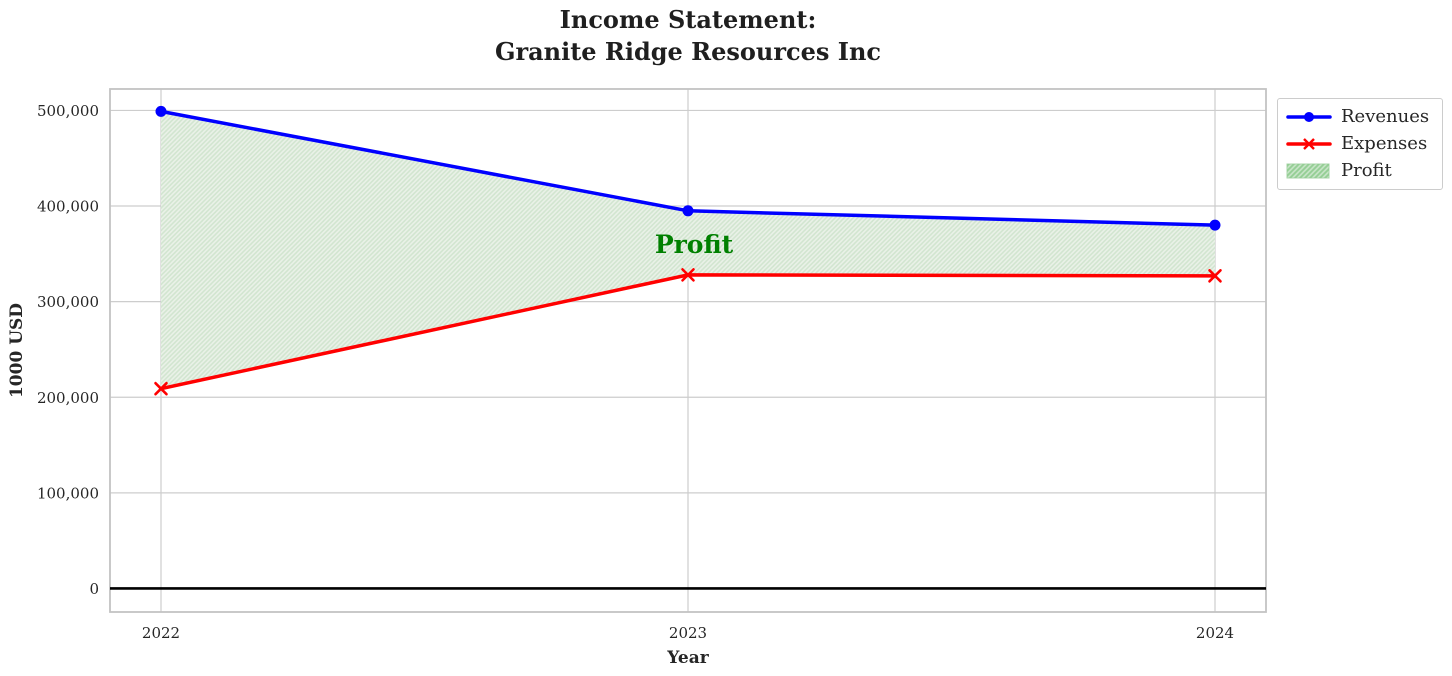 The height and width of the screenshot is (676, 1452). Describe the element at coordinates (1385, 116) in the screenshot. I see `legend-label: Revenues` at that location.